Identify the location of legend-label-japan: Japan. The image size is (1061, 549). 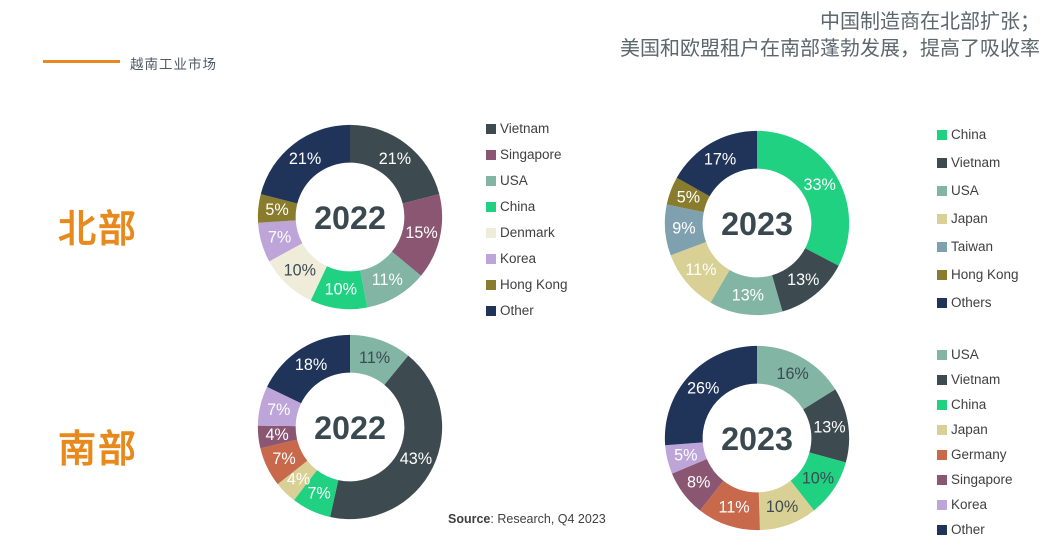
(969, 218).